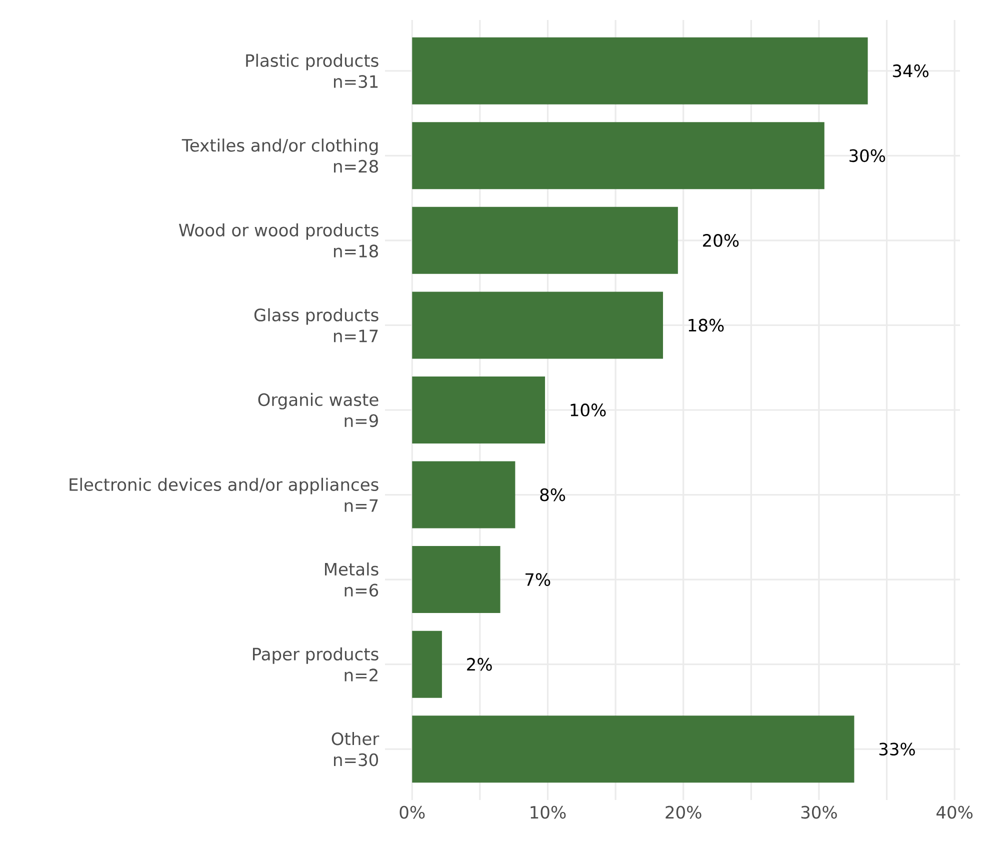  I want to click on y-tick-label: Metals n=6, so click(351, 579).